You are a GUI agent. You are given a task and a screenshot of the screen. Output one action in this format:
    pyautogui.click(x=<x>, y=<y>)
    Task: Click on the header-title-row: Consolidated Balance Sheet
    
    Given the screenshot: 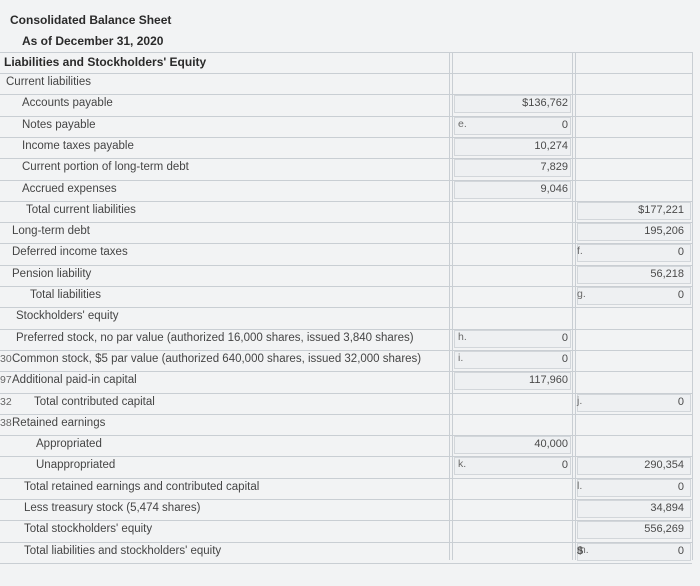 What is the action you would take?
    pyautogui.click(x=350, y=20)
    